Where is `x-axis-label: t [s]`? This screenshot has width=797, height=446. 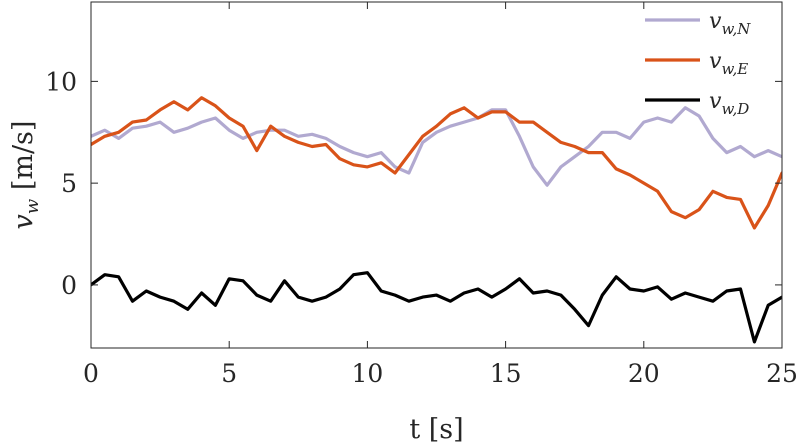 x-axis-label: t [s] is located at coordinates (436, 429).